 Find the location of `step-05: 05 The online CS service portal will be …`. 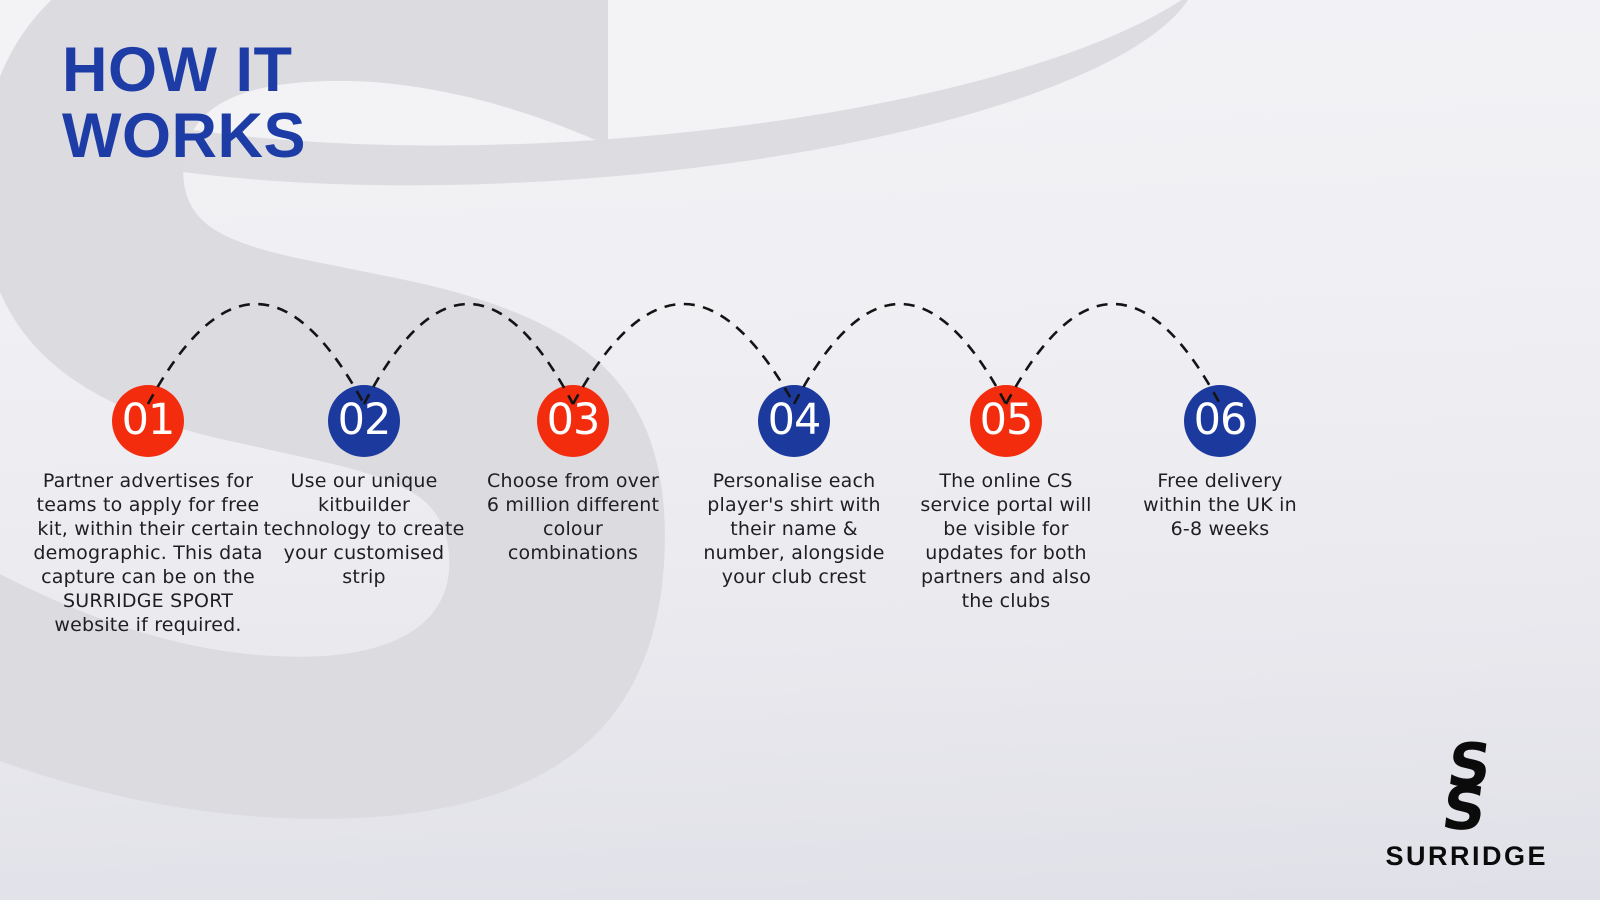

step-05: 05 The online CS service portal will be … is located at coordinates (1006, 499).